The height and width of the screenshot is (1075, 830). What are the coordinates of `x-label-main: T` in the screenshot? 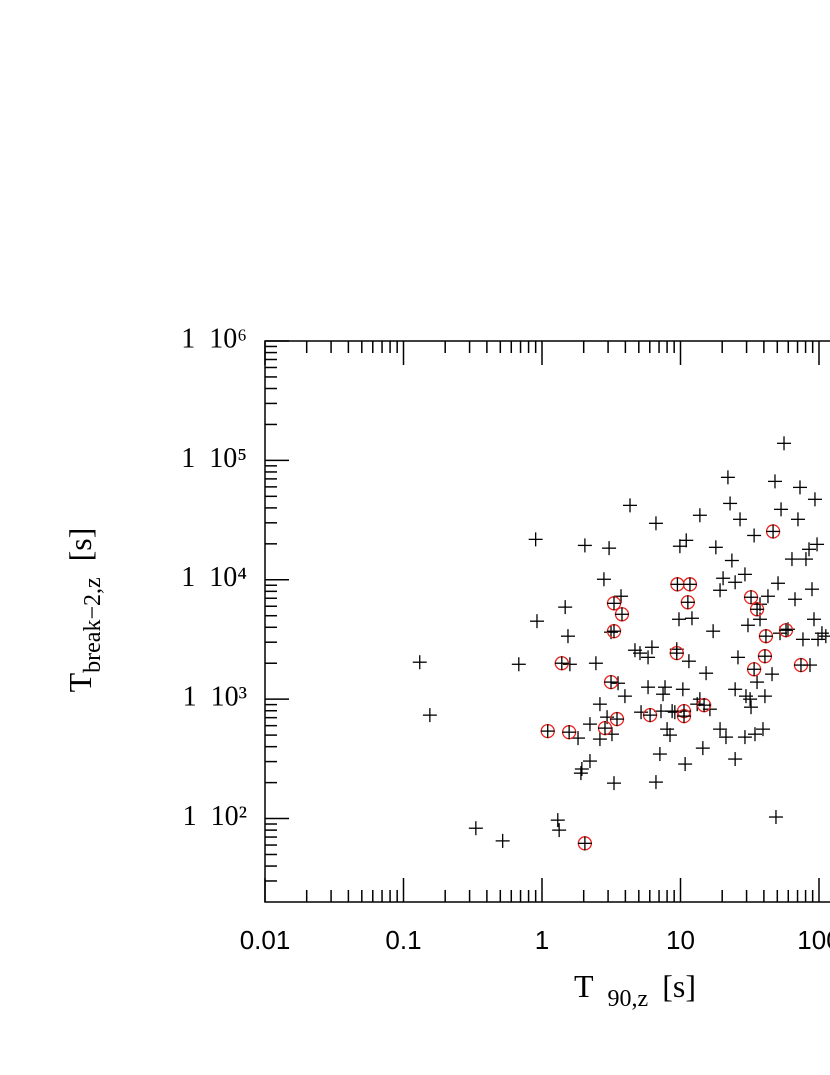 It's located at (584, 986).